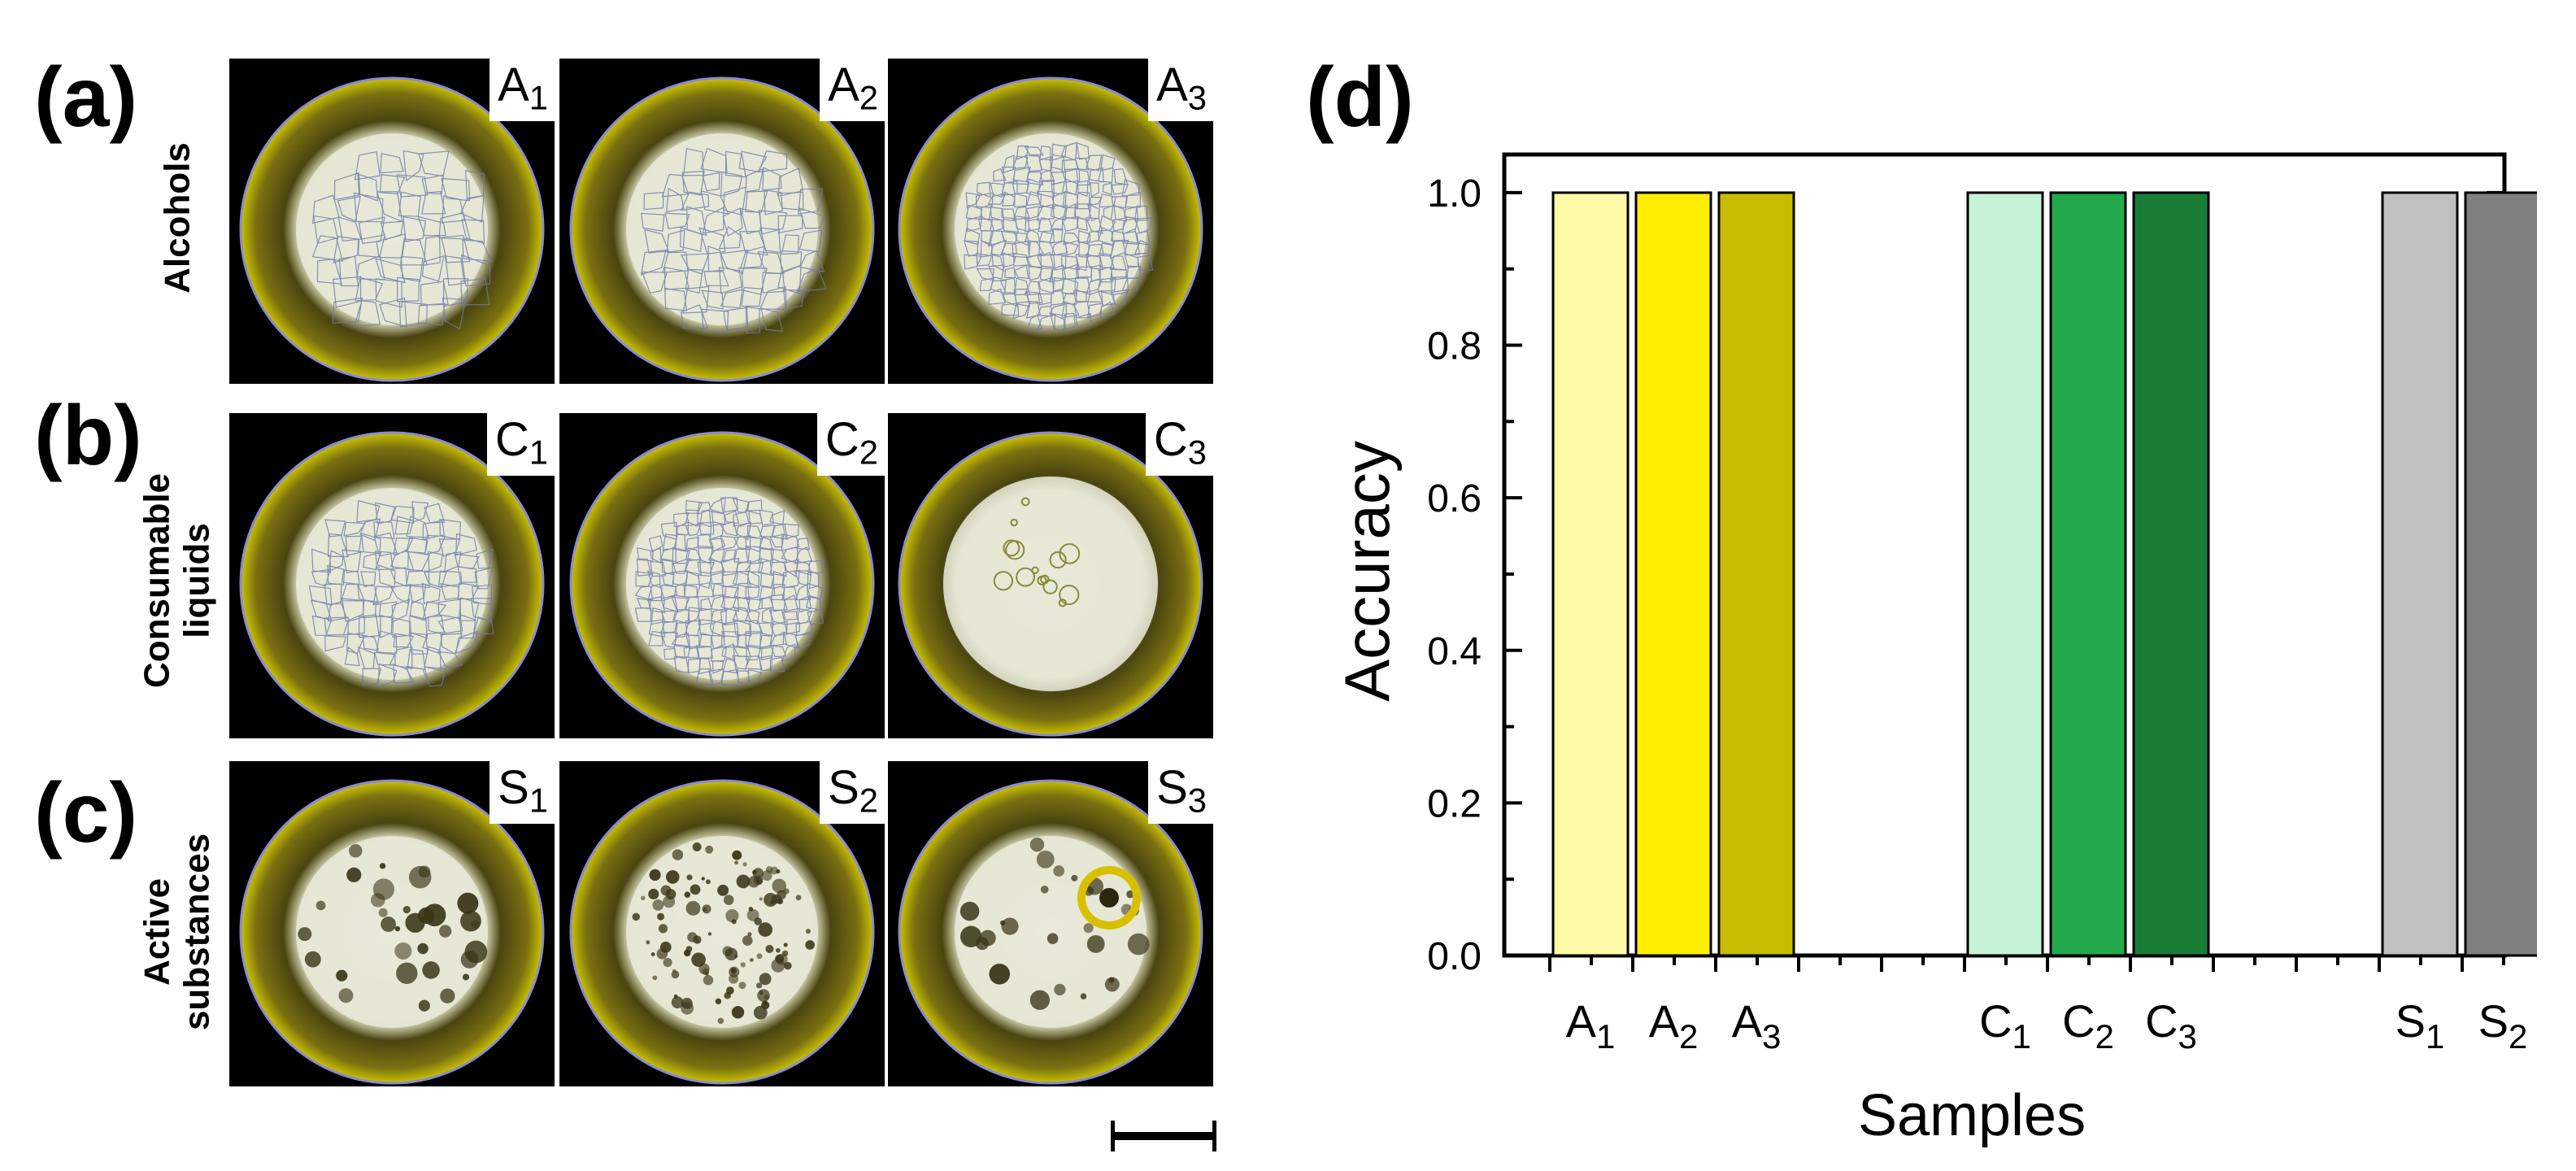 The height and width of the screenshot is (1171, 2576). What do you see at coordinates (1674, 1025) in the screenshot?
I see `x-tick-label: A2` at bounding box center [1674, 1025].